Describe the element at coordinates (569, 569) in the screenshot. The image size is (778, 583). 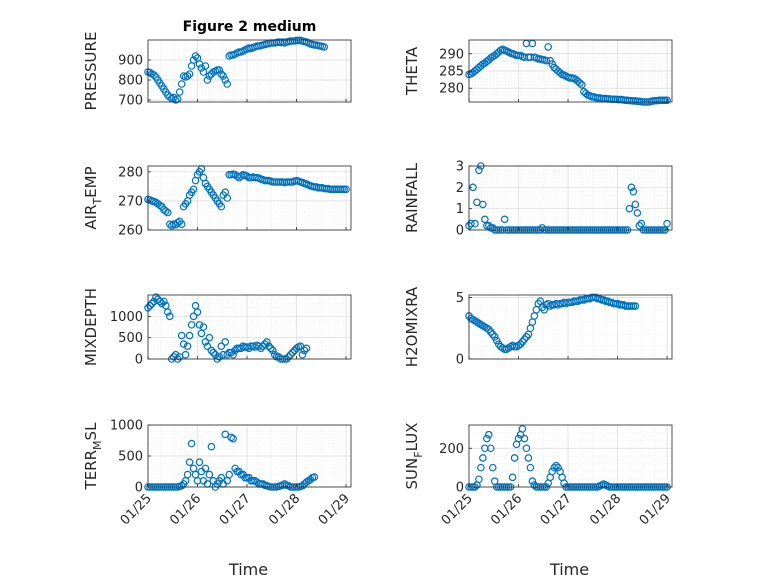
I see `x-axis-label: Time` at that location.